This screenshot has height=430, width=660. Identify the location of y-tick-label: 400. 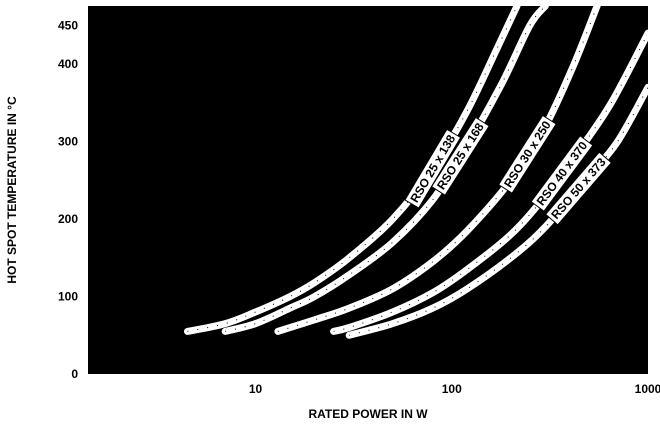
(68, 64).